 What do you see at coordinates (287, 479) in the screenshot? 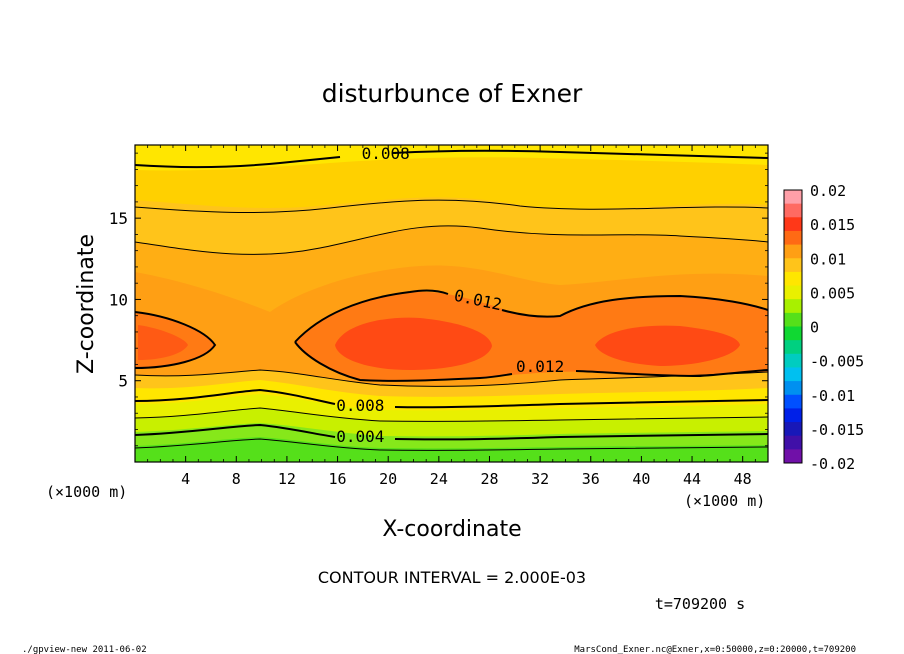
I see `x-tick-label: 12` at bounding box center [287, 479].